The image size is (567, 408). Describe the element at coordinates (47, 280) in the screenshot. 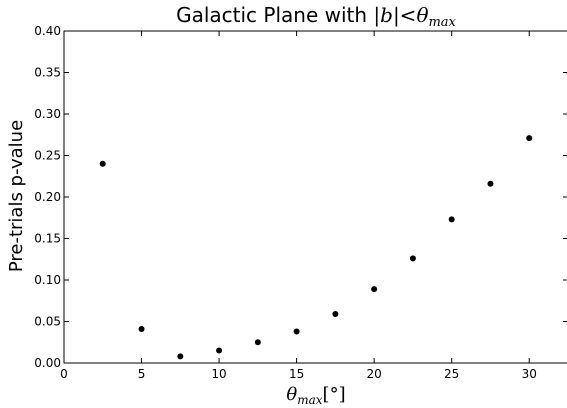

I see `y-tick-label: 0.10` at that location.